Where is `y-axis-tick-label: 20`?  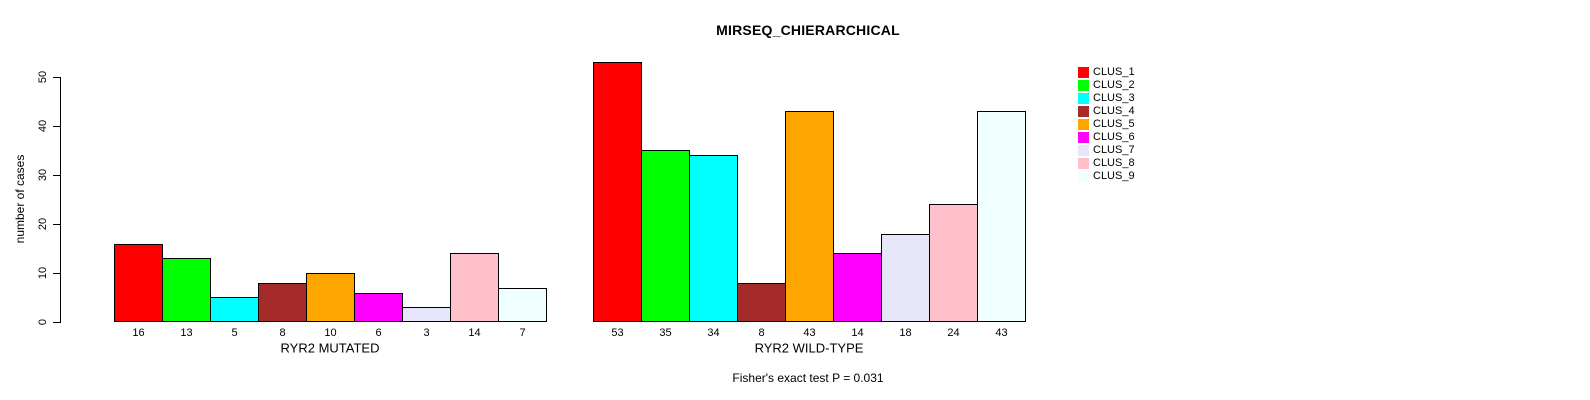 y-axis-tick-label: 20 is located at coordinates (43, 224).